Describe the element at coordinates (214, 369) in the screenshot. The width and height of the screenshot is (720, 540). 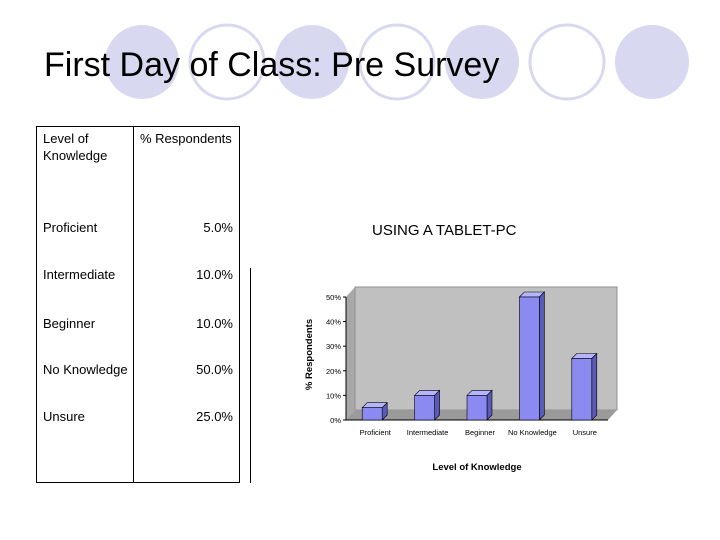
I see `table-row-value: 50.0%` at that location.